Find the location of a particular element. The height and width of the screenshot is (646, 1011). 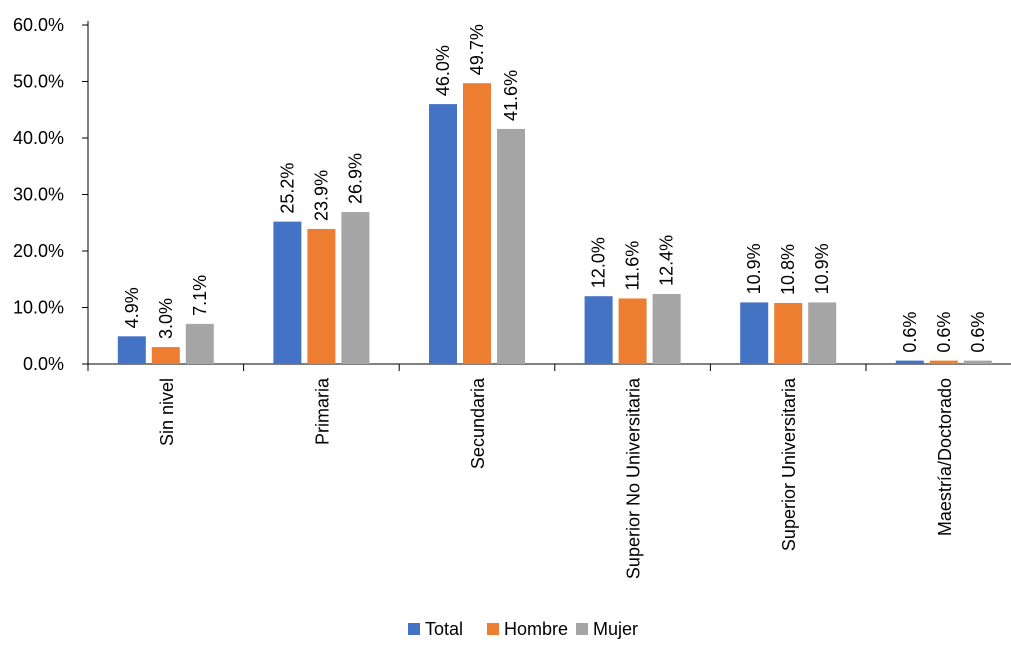

y-tick-label: 0.0% is located at coordinates (43, 364).